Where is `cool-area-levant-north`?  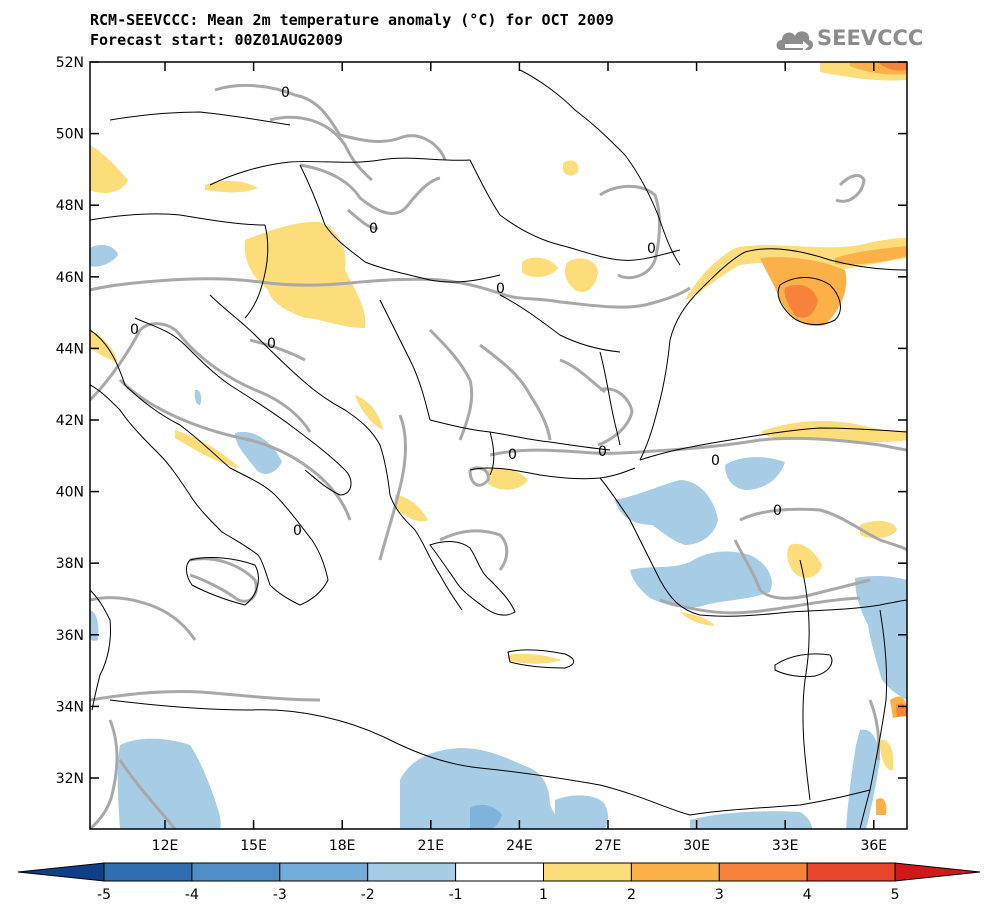
cool-area-levant-north is located at coordinates (881, 637).